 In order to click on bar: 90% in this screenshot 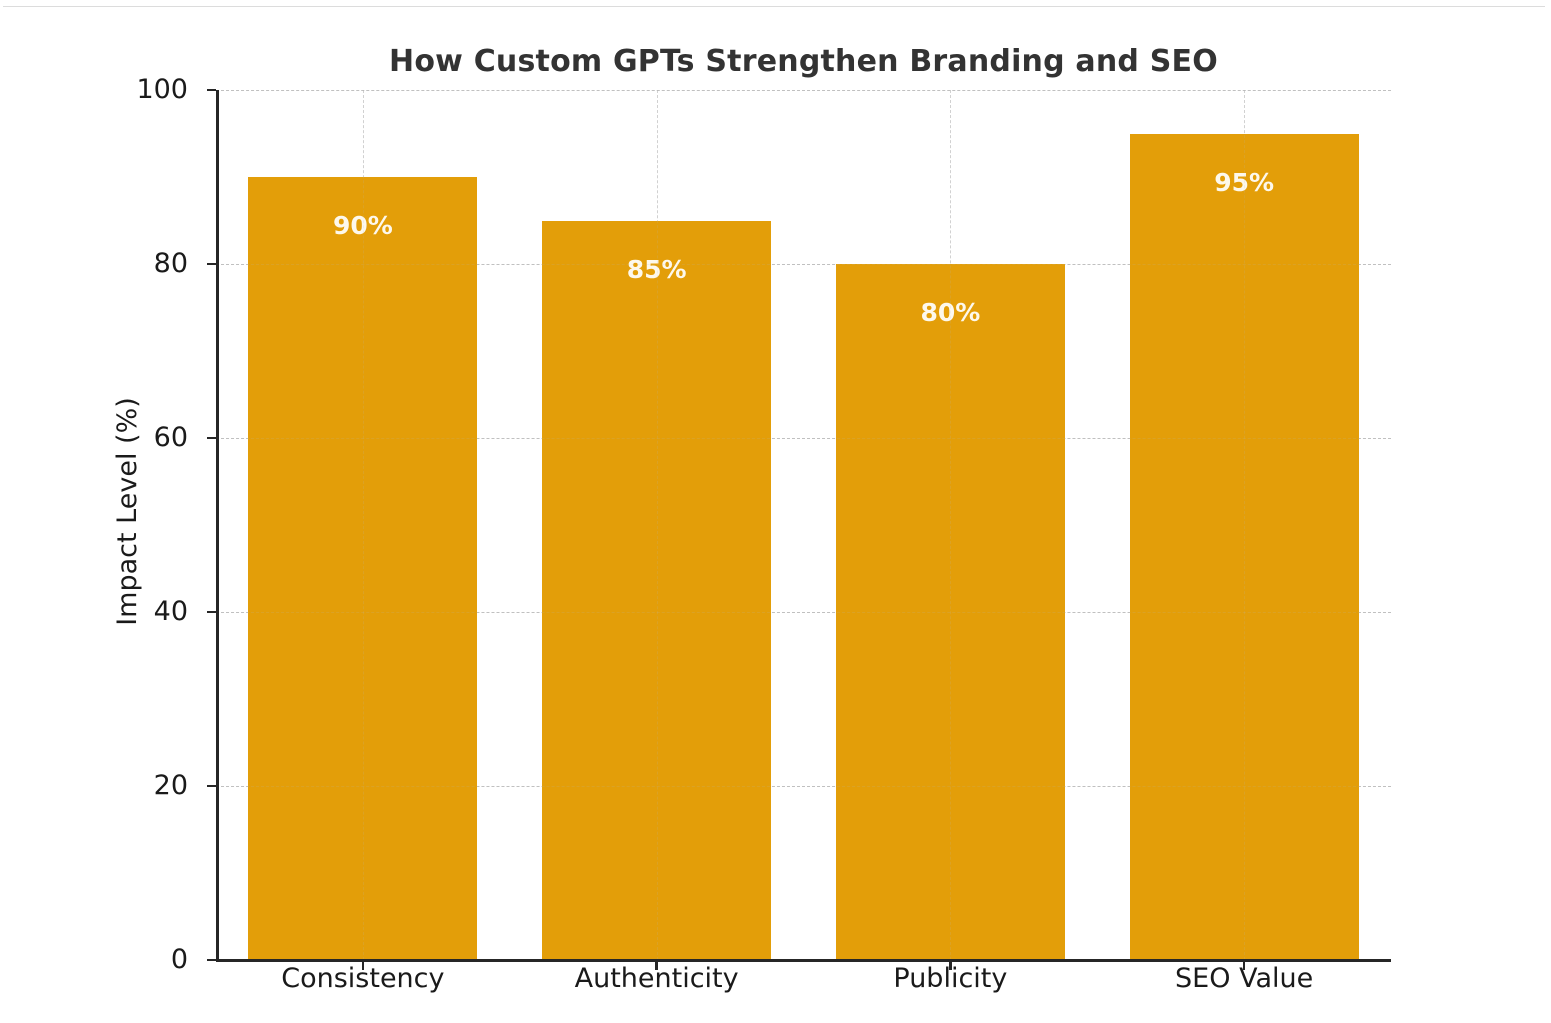, I will do `click(363, 568)`.